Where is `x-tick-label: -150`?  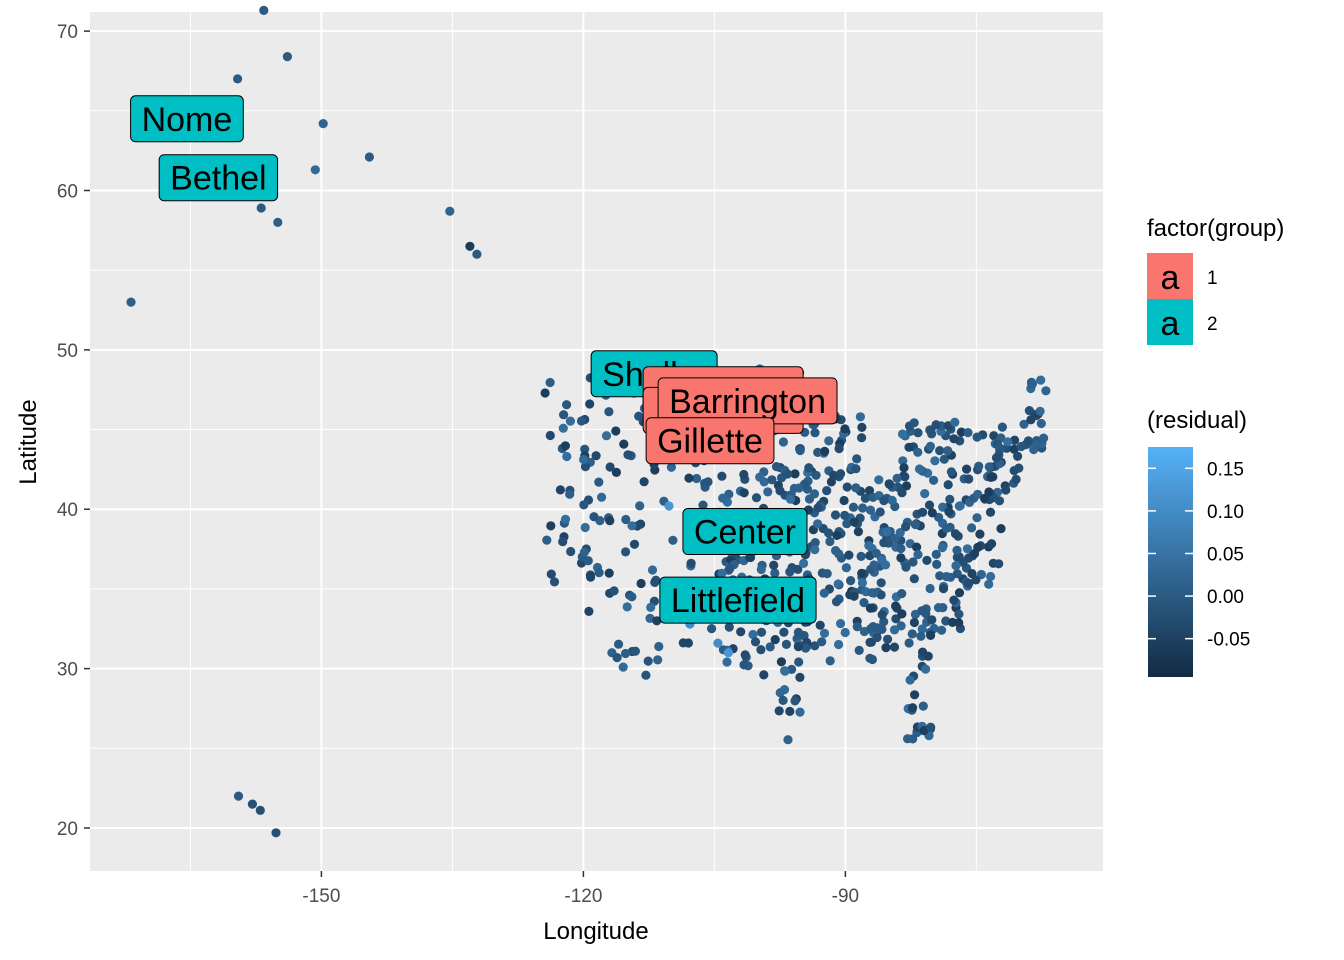
x-tick-label: -150 is located at coordinates (321, 896).